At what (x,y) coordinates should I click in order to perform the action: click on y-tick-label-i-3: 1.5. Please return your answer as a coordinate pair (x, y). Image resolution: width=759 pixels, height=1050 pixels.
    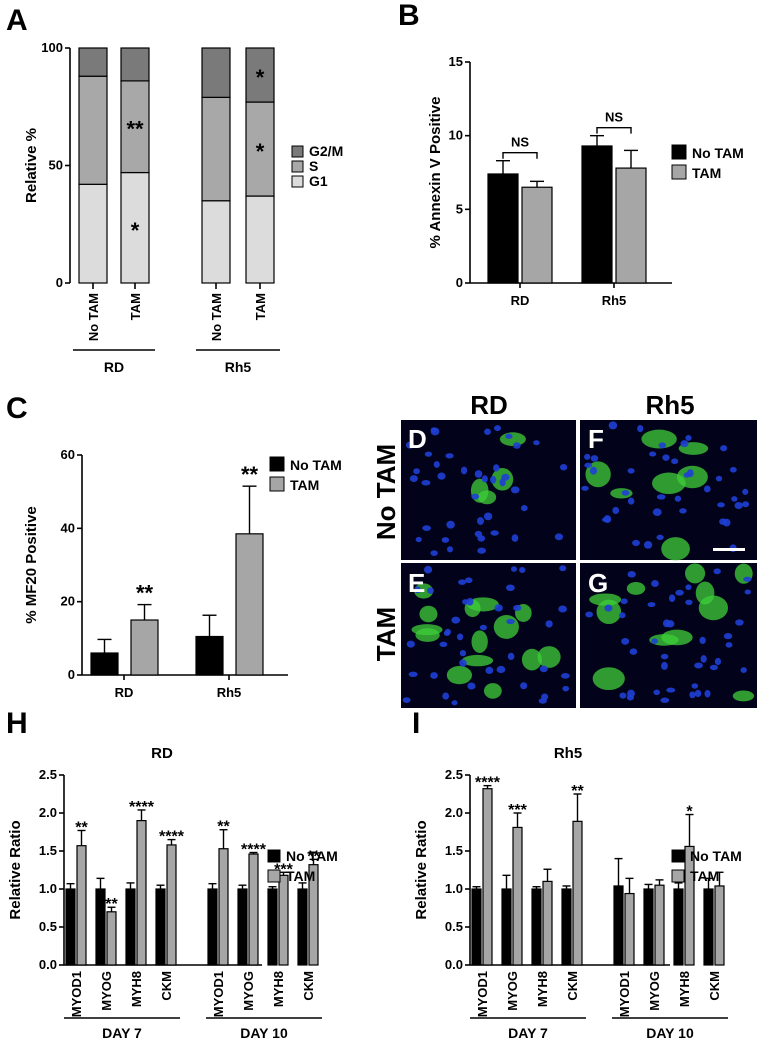
    Looking at the image, I should click on (454, 850).